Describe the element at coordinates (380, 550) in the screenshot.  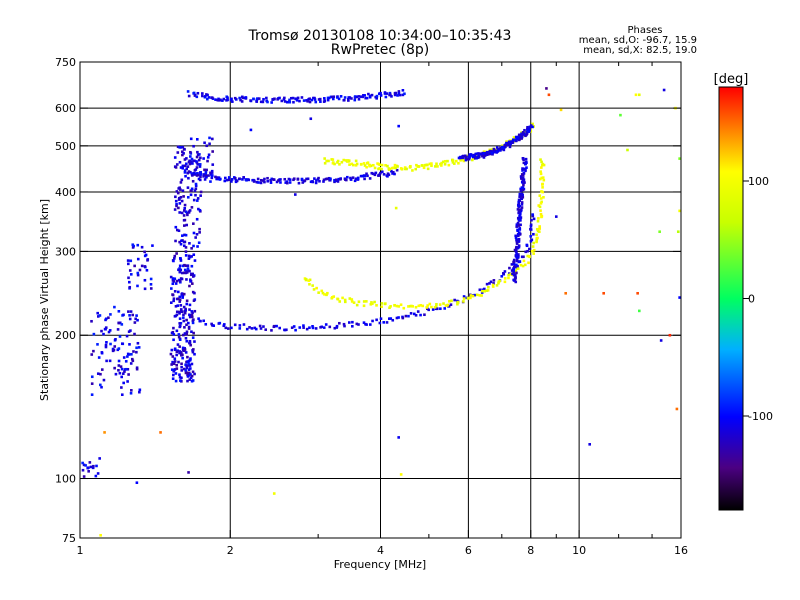
I see `x-tick-label: 4` at that location.